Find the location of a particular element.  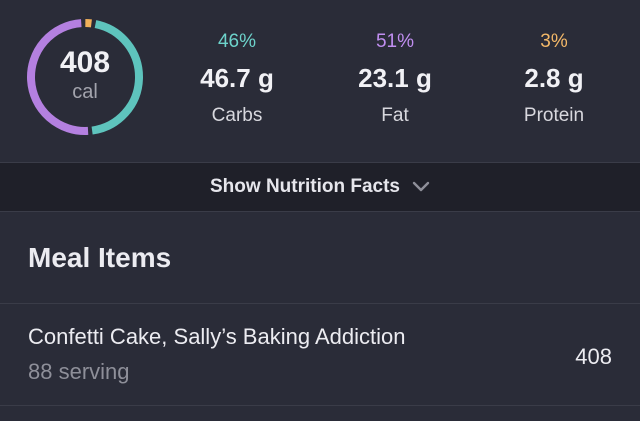

calorie-total: 408 cal is located at coordinates (85, 77).